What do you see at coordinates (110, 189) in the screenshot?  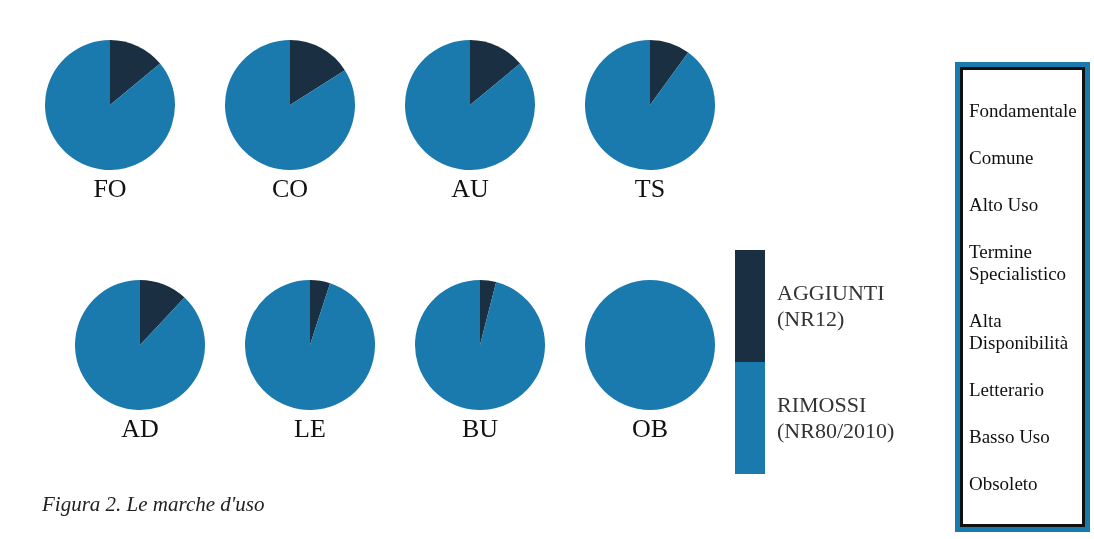 I see `text: FO` at bounding box center [110, 189].